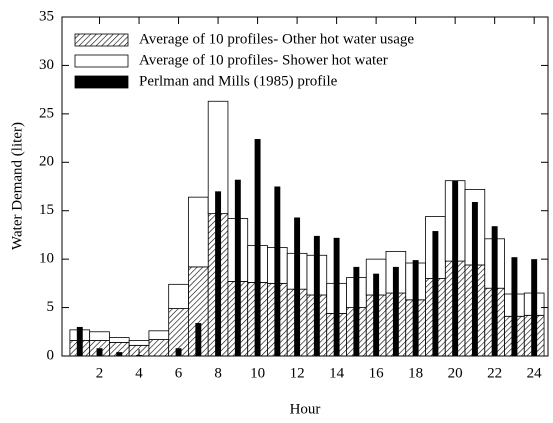  Describe the element at coordinates (297, 373) in the screenshot. I see `x-tick-label: 12` at that location.